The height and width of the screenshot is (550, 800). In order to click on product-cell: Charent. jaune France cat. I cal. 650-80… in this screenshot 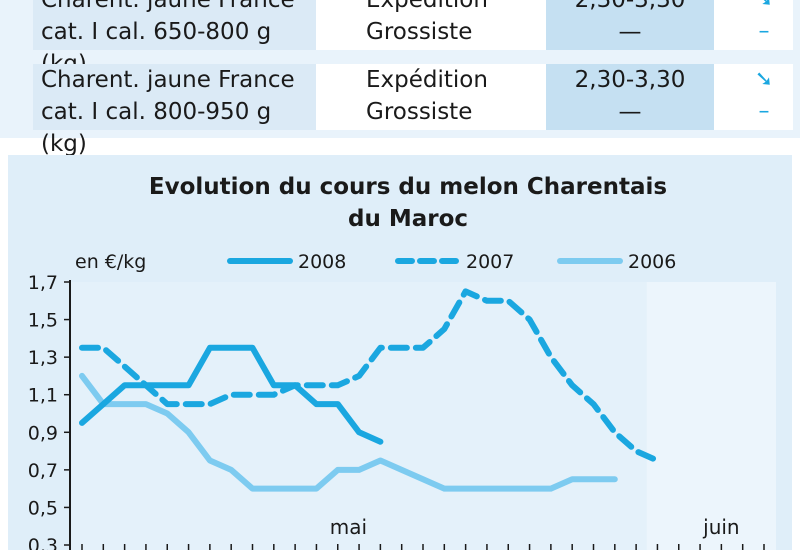, I will do `click(174, 38)`.